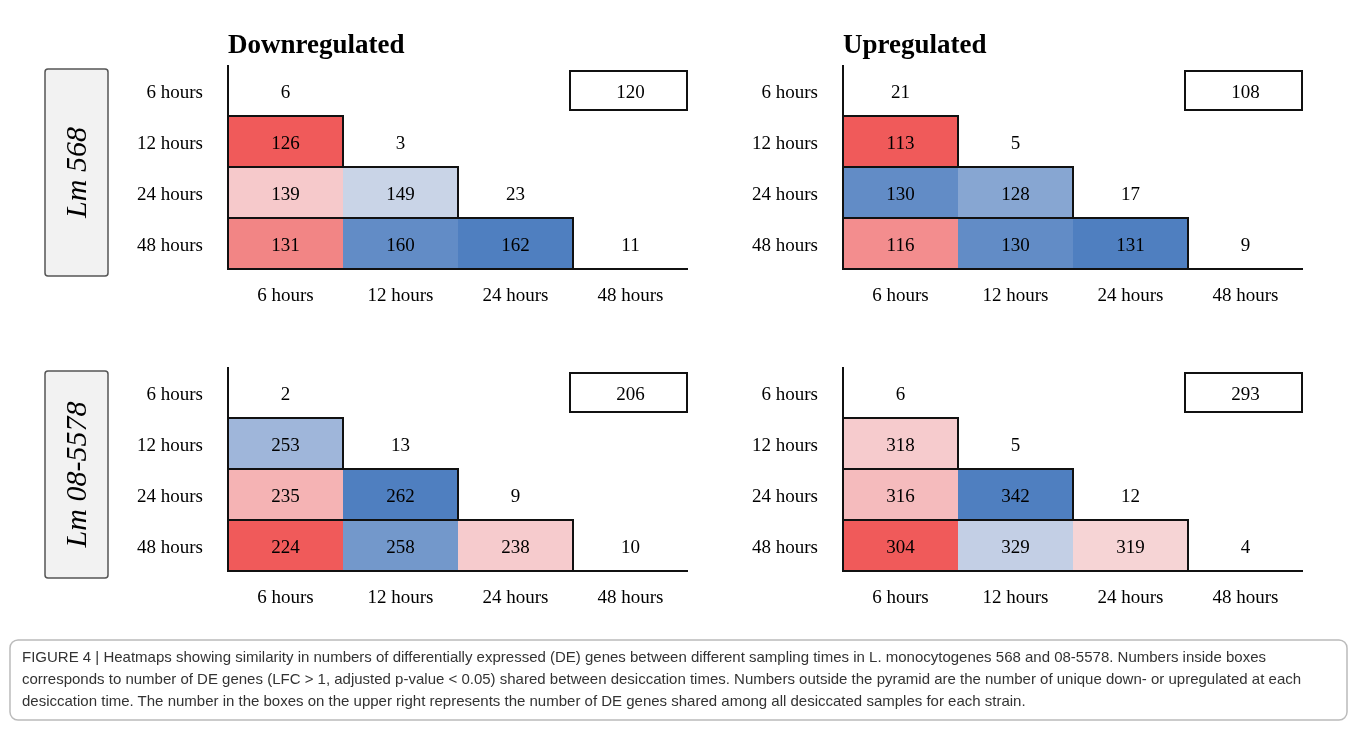 This screenshot has height=744, width=1357. Describe the element at coordinates (400, 193) in the screenshot. I see `data-label: 149` at that location.